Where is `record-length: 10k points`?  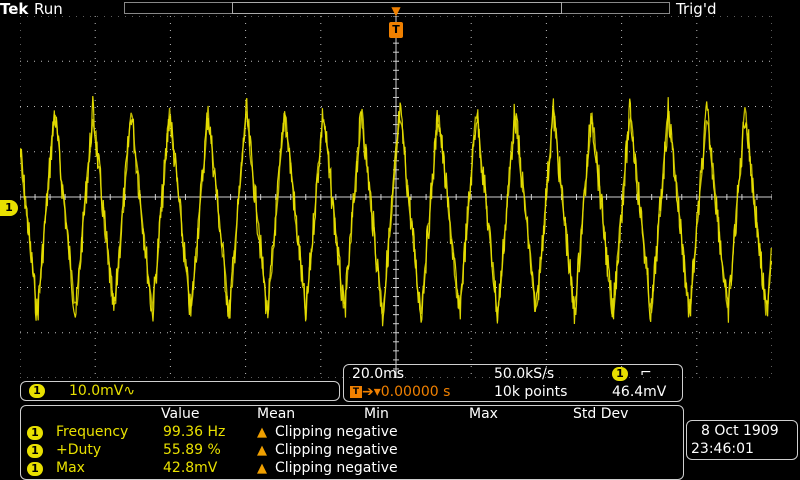
record-length: 10k points is located at coordinates (531, 392).